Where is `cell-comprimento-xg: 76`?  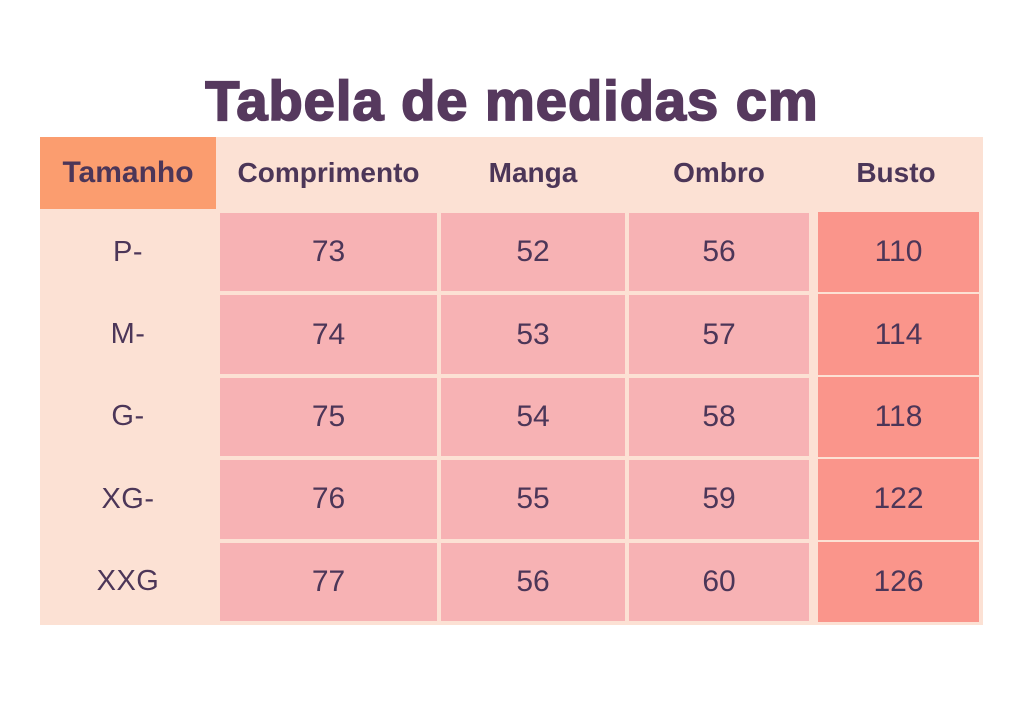
cell-comprimento-xg: 76 is located at coordinates (328, 499).